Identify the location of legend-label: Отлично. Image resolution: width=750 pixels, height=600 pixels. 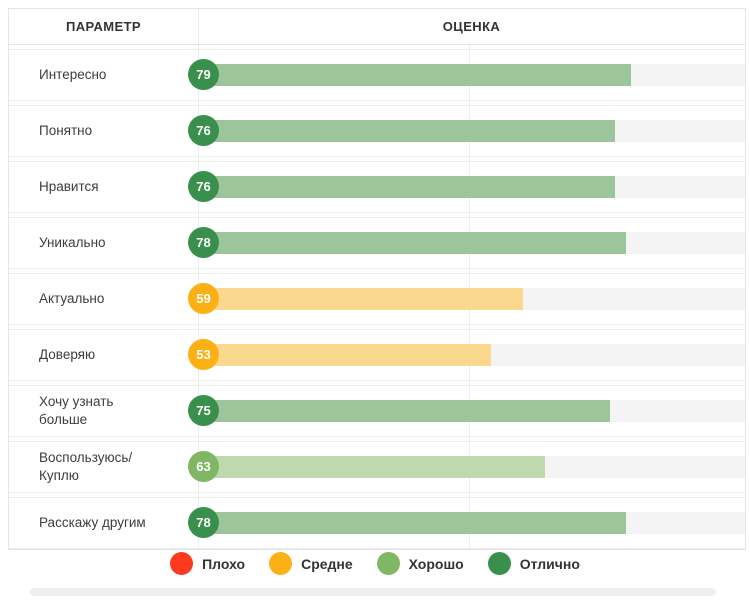
(549, 563).